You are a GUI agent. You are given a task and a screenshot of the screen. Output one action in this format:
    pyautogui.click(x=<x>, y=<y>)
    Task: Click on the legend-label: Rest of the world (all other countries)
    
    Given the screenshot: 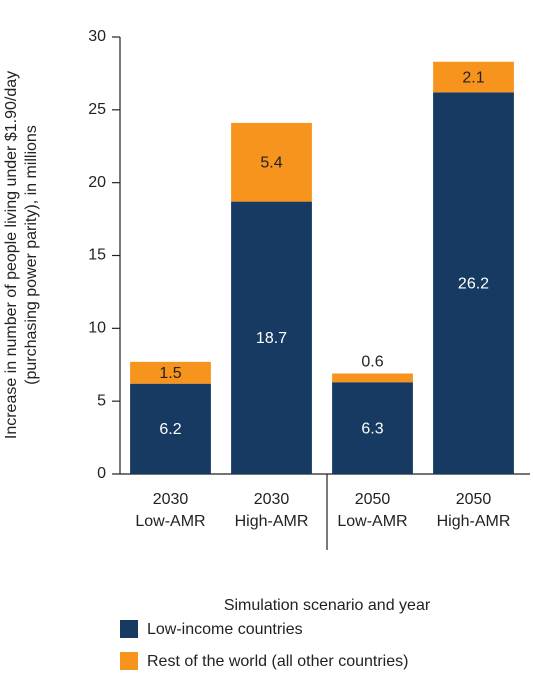 What is the action you would take?
    pyautogui.click(x=277, y=661)
    